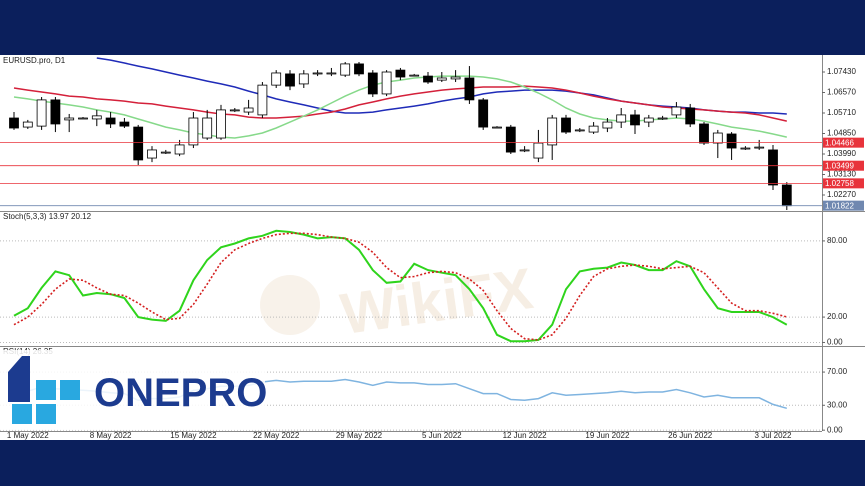  Describe the element at coordinates (841, 194) in the screenshot. I see `y-tick-label: 1.02270` at that location.